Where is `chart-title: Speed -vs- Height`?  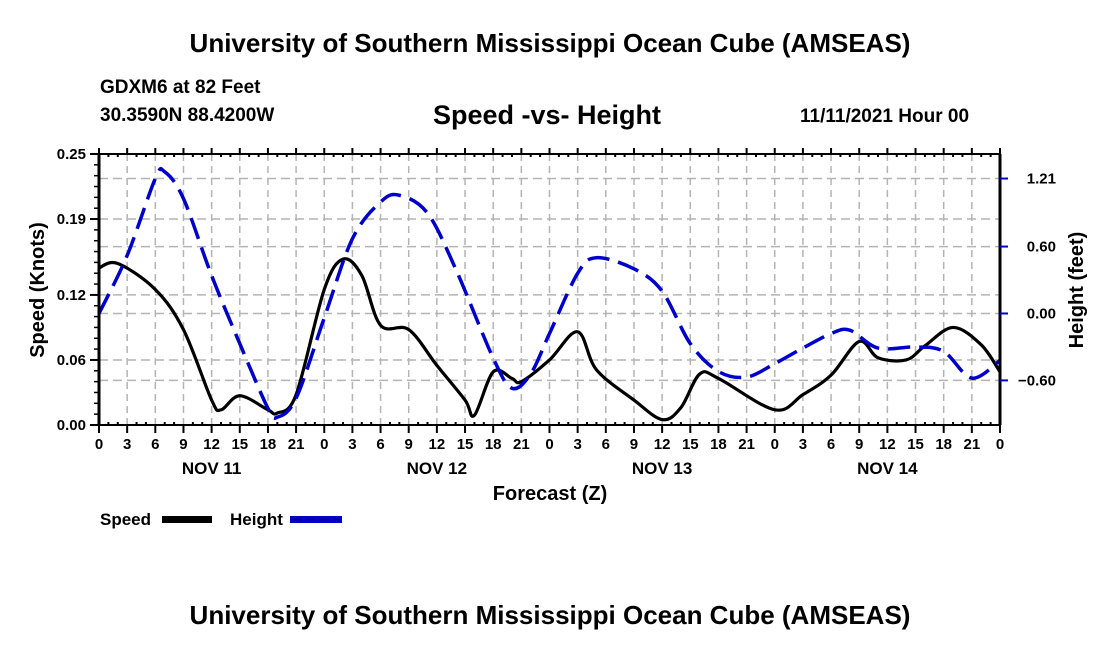
chart-title: Speed -vs- Height is located at coordinates (547, 115).